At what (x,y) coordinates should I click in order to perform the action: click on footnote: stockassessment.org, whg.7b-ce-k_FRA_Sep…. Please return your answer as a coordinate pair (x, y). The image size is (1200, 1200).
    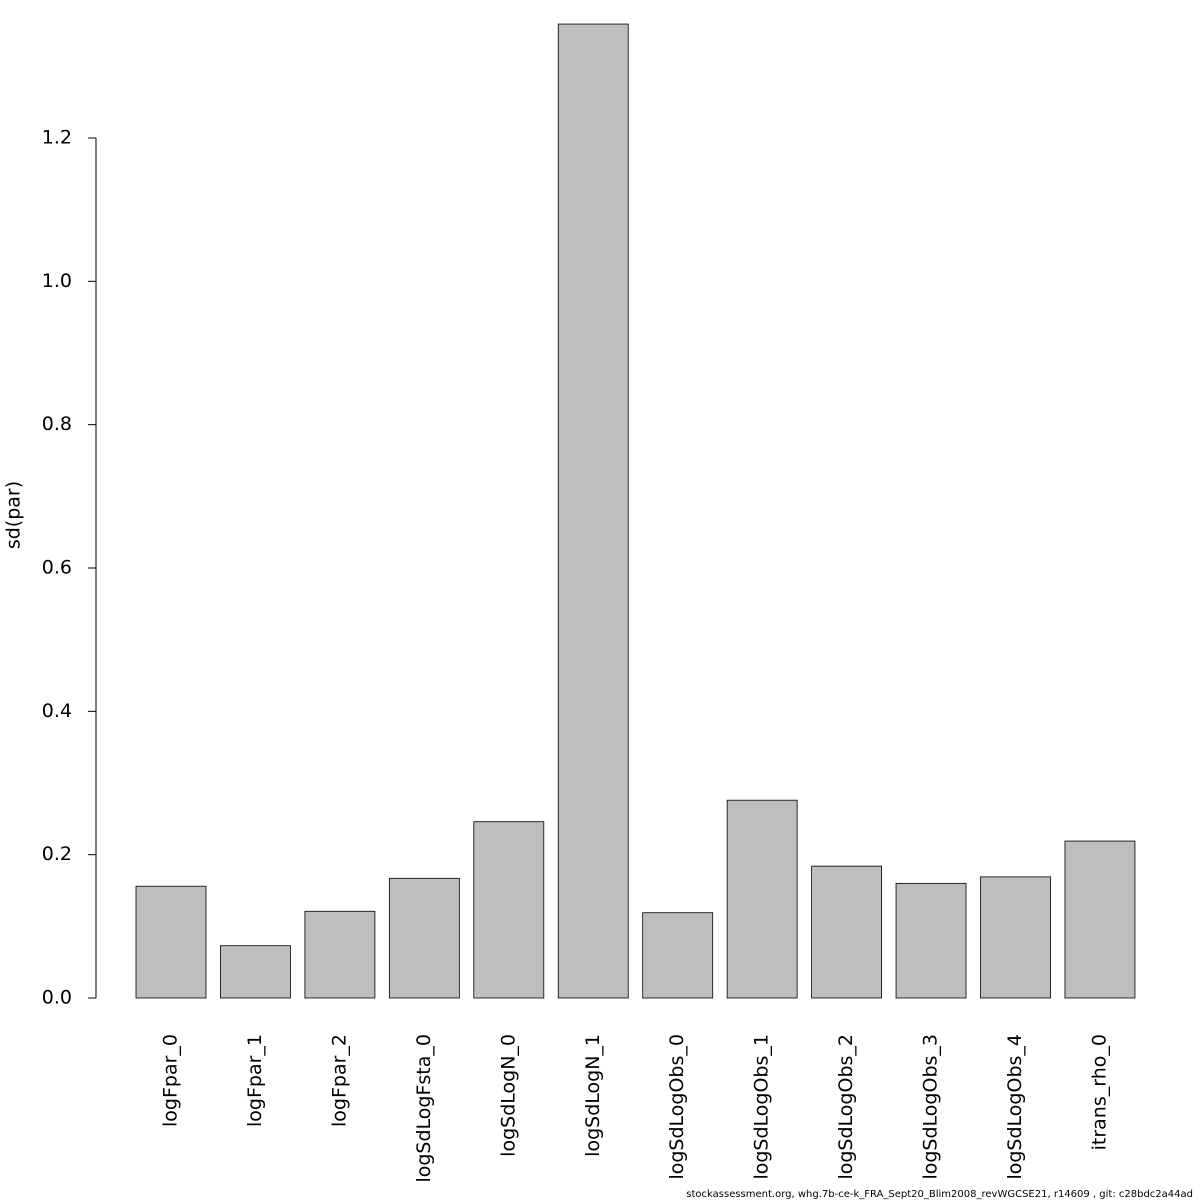
    Looking at the image, I should click on (939, 1194).